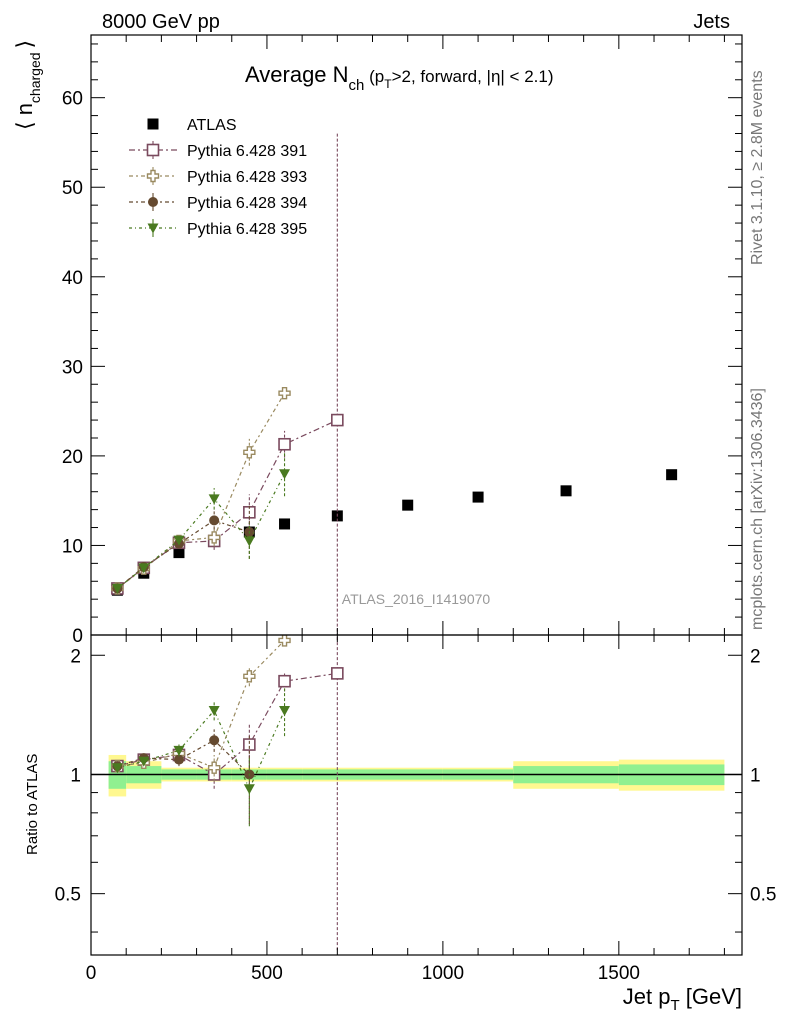 This screenshot has width=786, height=1024. I want to click on ratio-y-tick-label: 0.5, so click(68, 895).